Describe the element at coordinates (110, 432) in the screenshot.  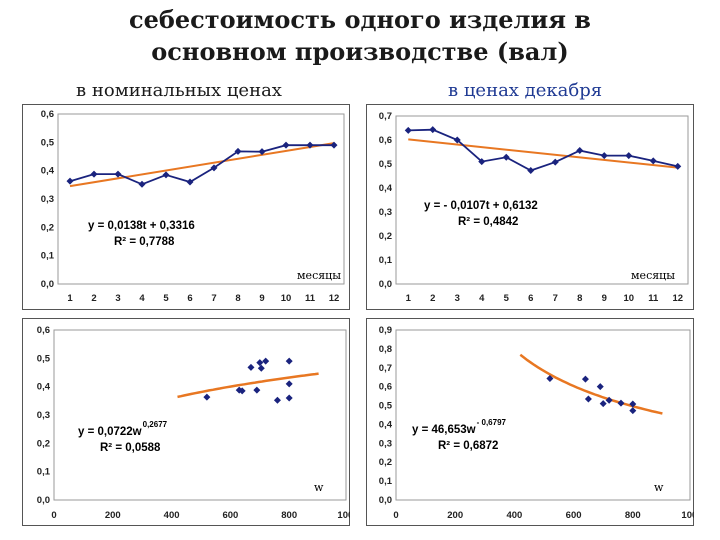
I see `trend-equation: y = 0,0722w` at that location.